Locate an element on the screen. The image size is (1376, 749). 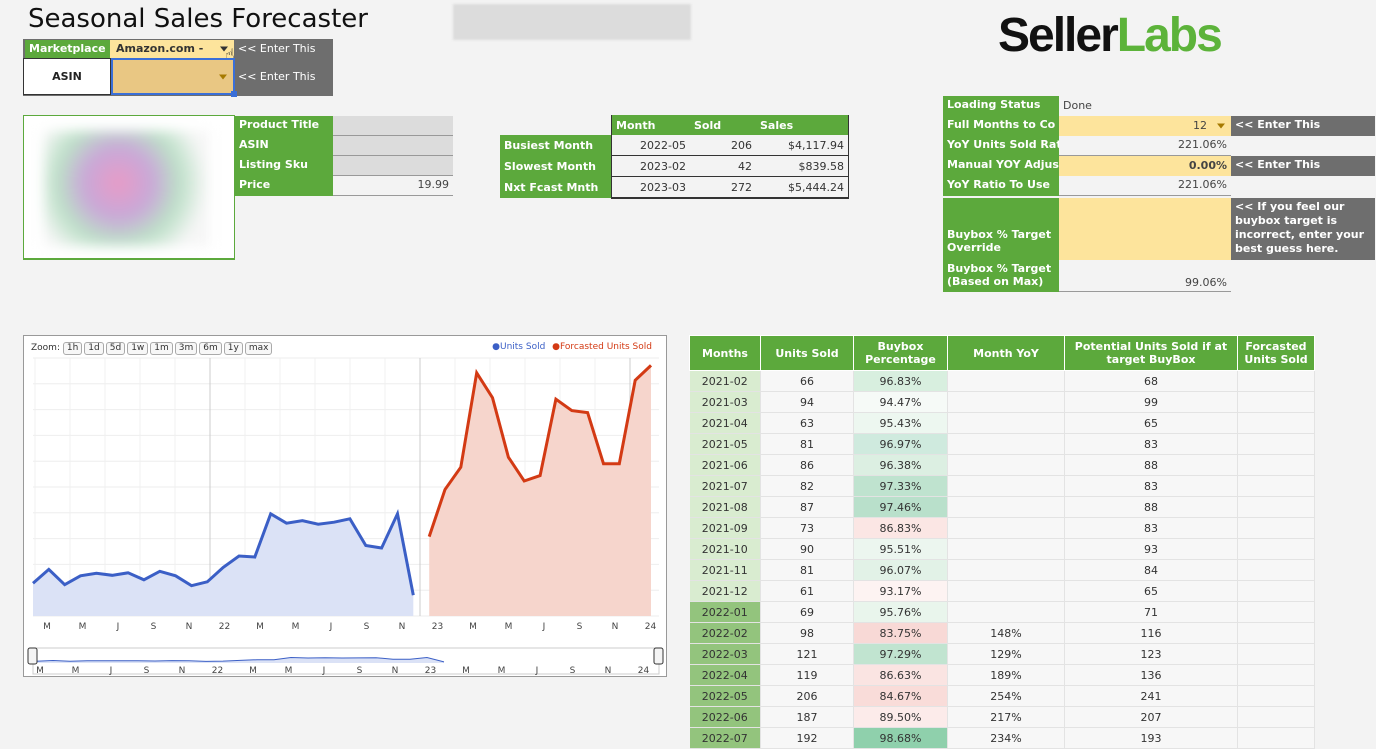
x-tick-label: 22 is located at coordinates (224, 627).